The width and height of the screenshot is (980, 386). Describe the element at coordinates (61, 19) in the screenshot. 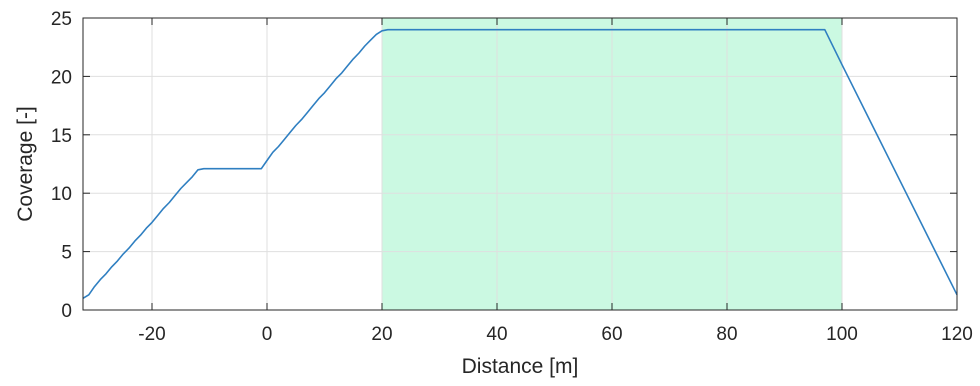

I see `y-tick-label: 25` at that location.